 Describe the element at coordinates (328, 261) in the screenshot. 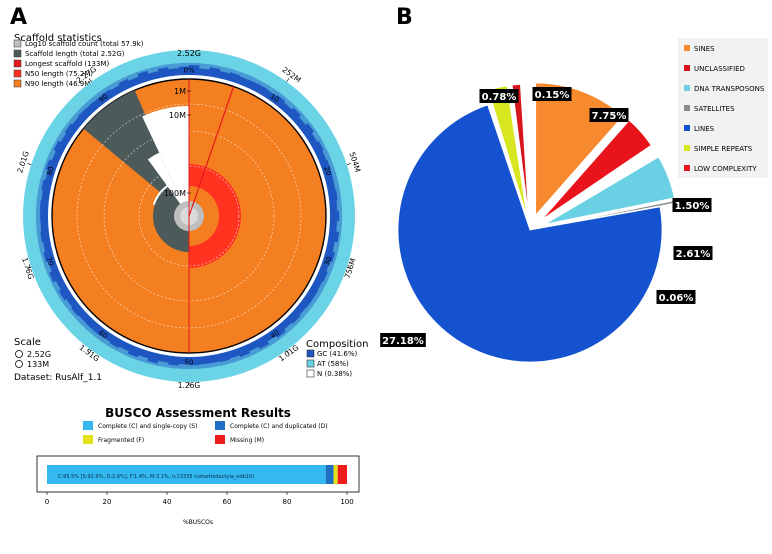

I see `percent-tick-label: 30` at that location.